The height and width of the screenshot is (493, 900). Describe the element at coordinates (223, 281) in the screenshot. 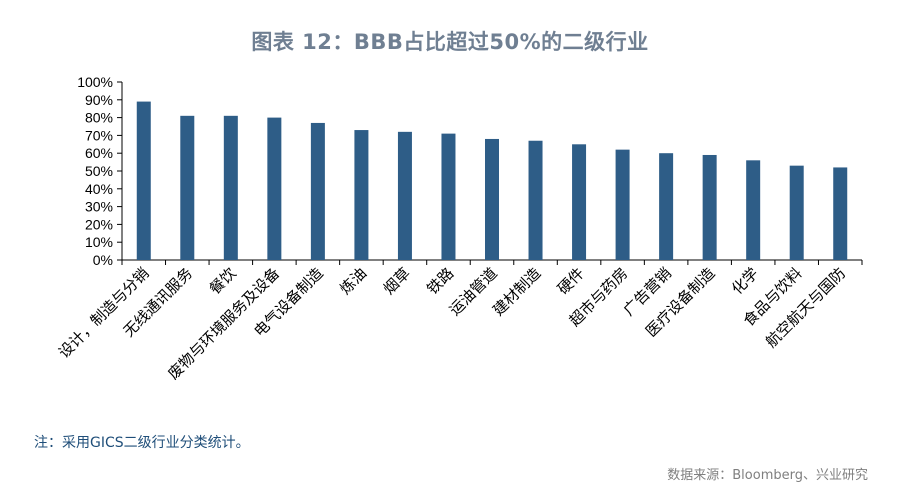

I see `x-tick-label: 餐饮` at that location.